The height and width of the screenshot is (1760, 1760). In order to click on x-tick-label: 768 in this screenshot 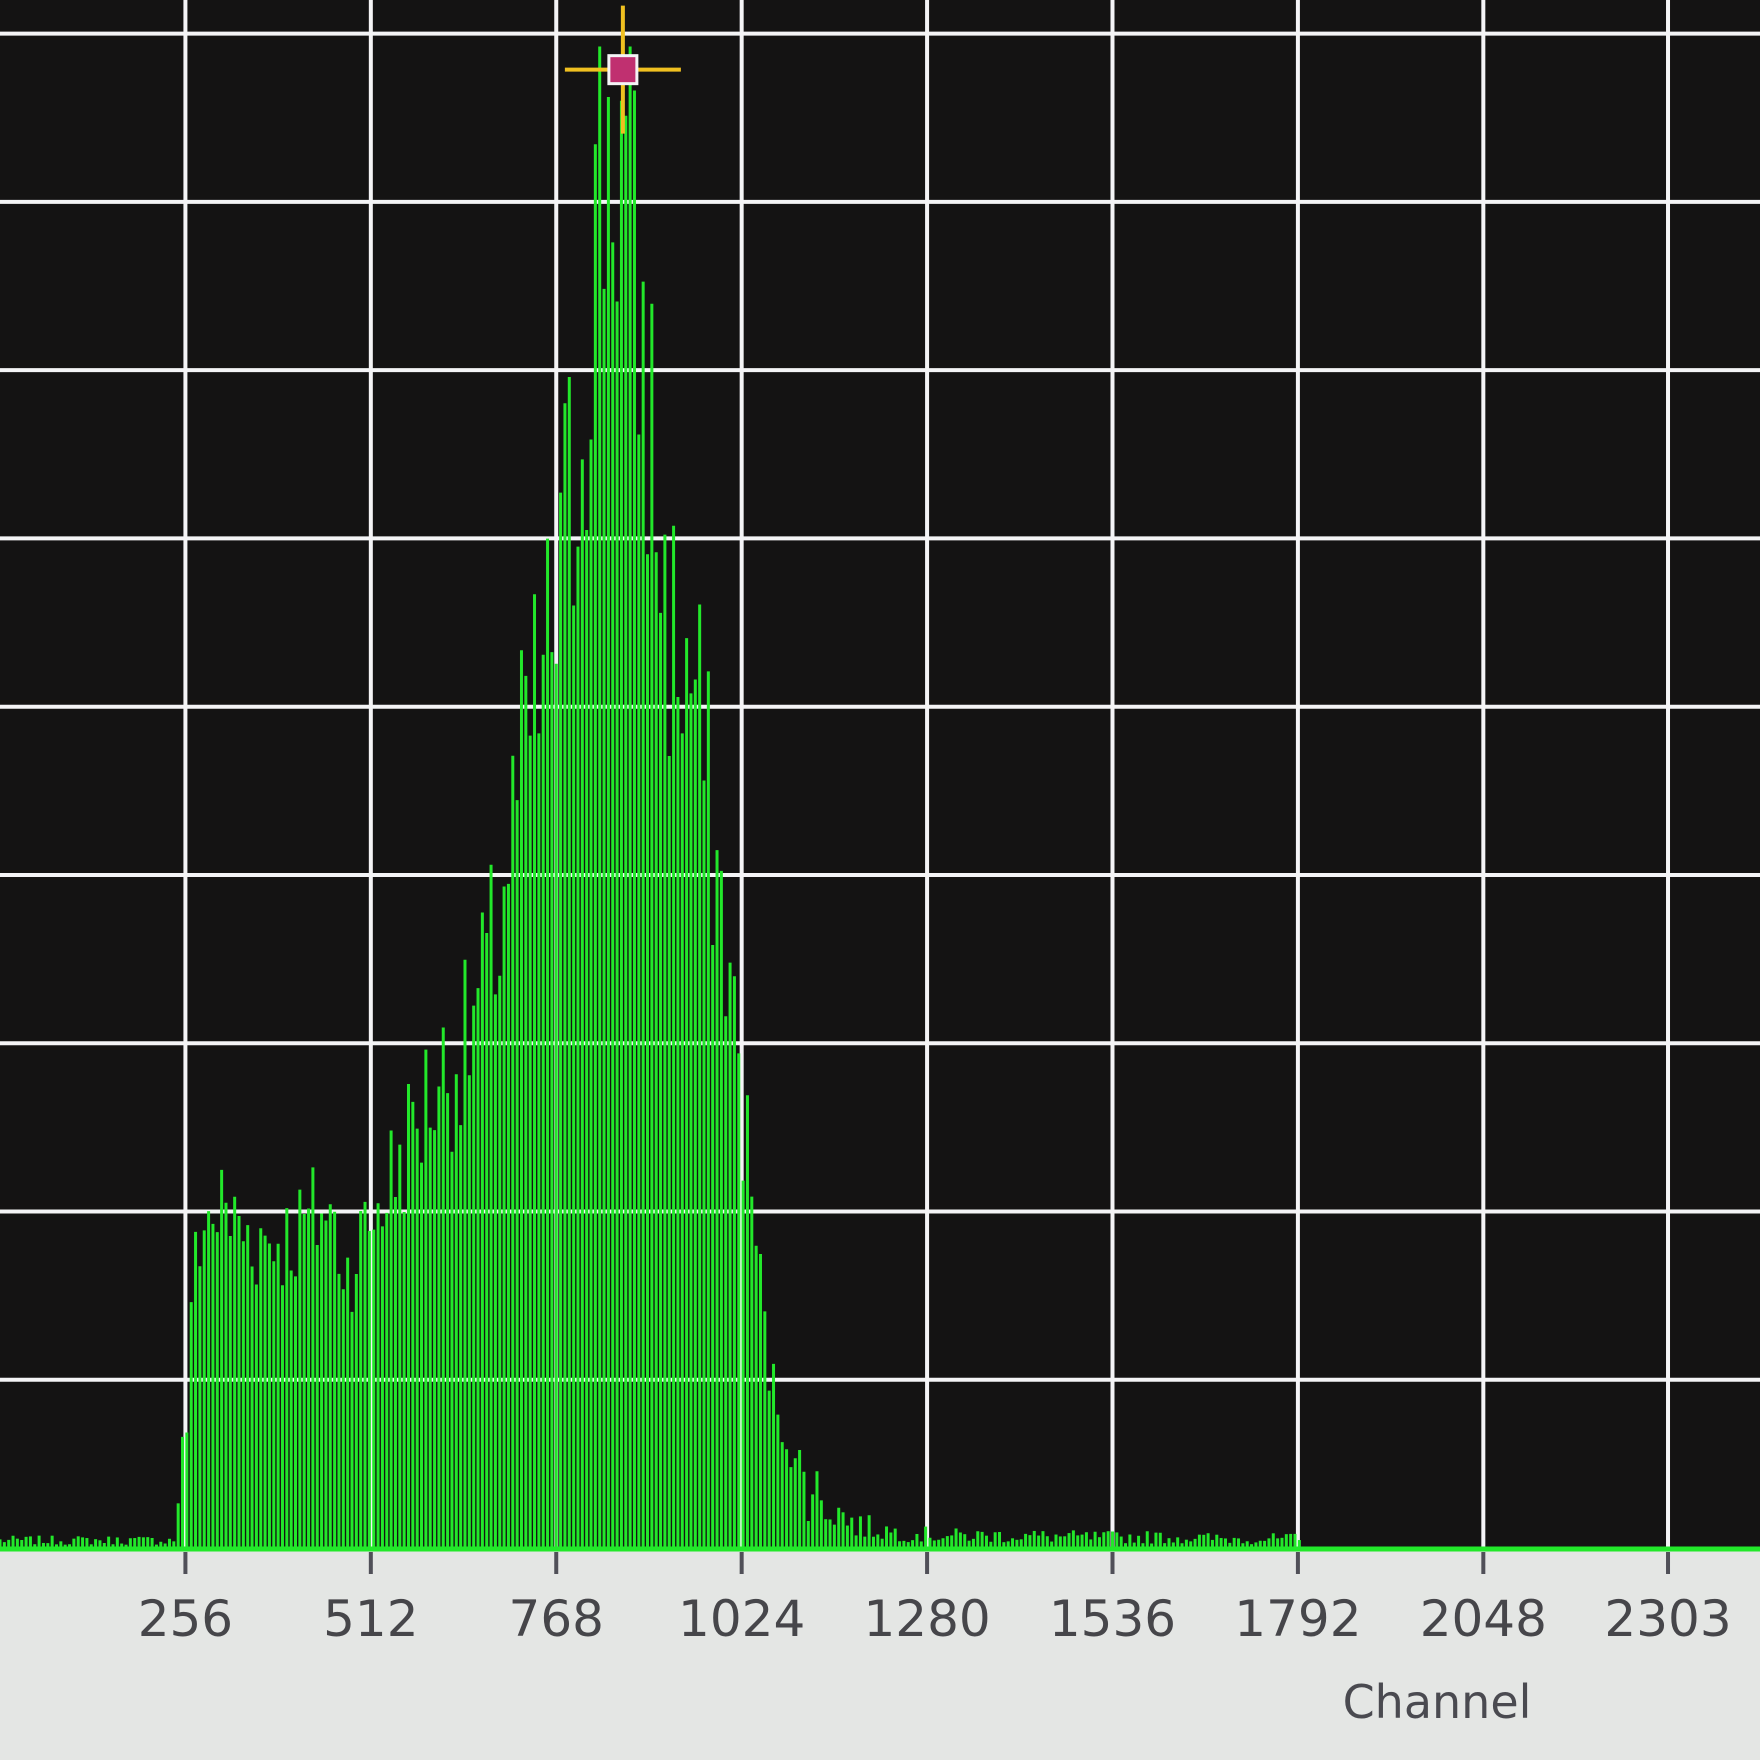, I will do `click(556, 1619)`.